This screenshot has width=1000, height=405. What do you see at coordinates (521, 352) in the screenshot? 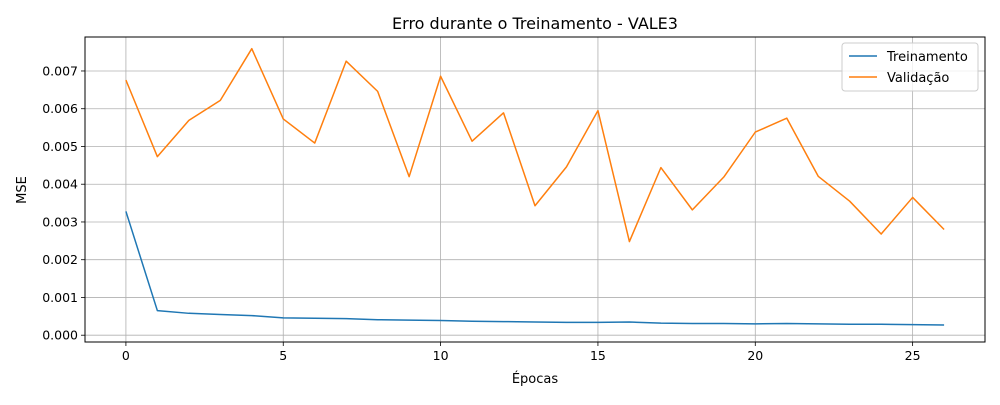
I see `x-axis-ticks: 0 5 10 15 20 25` at bounding box center [521, 352].